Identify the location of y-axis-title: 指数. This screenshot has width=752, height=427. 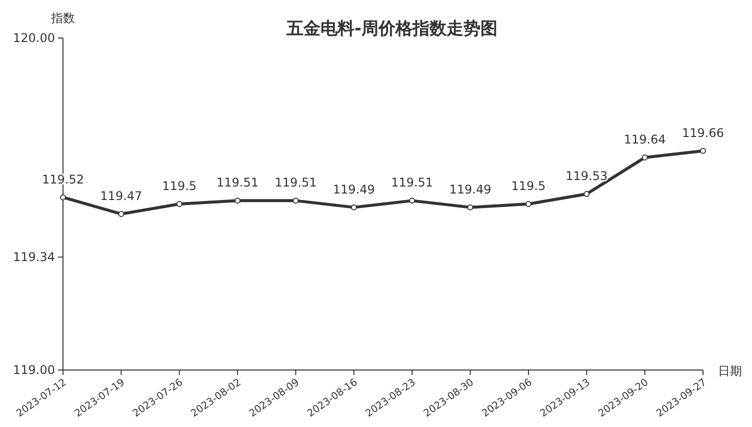
(62, 18).